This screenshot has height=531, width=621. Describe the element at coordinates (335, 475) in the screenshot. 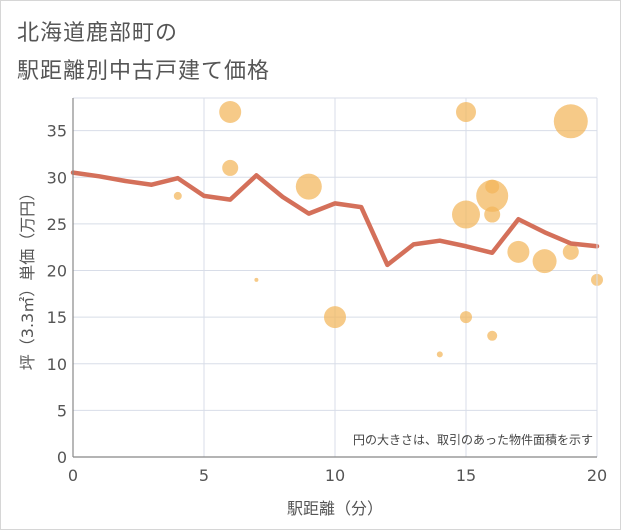

I see `x-tick-label: 10` at that location.